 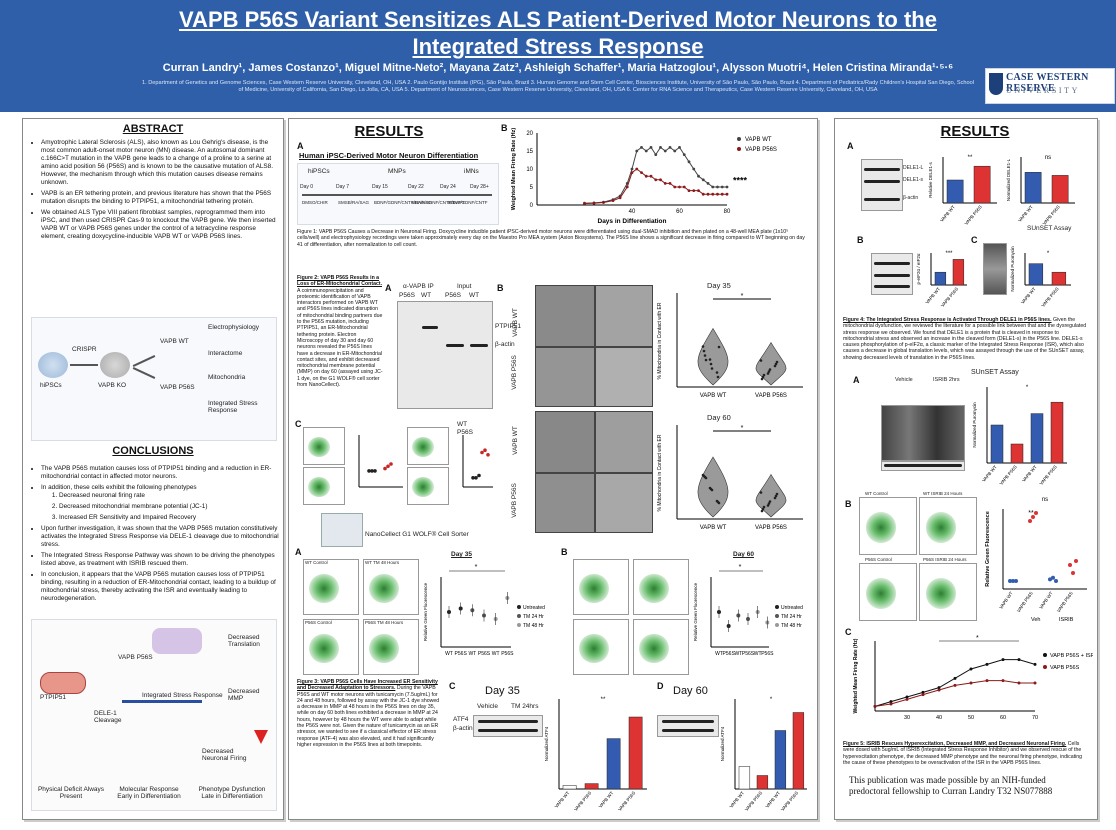 What do you see at coordinates (391, 647) in the screenshot?
I see `flow-plot-p56s-tm` at bounding box center [391, 647].